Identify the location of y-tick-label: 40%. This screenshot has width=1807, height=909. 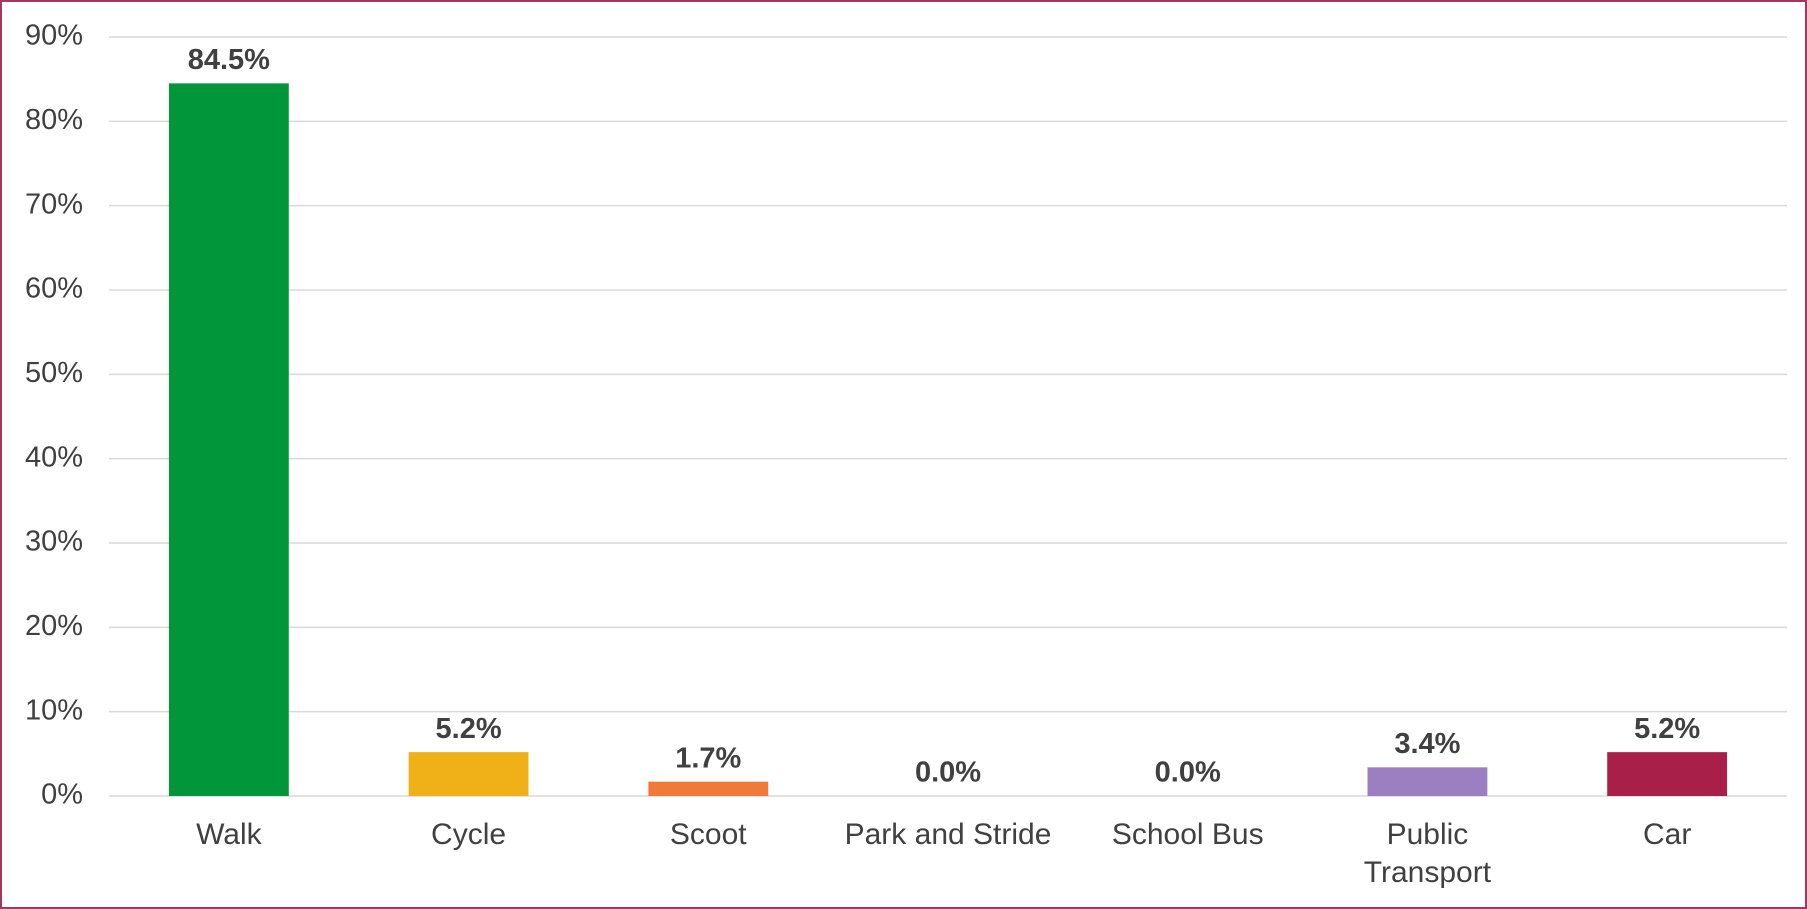
(54, 457).